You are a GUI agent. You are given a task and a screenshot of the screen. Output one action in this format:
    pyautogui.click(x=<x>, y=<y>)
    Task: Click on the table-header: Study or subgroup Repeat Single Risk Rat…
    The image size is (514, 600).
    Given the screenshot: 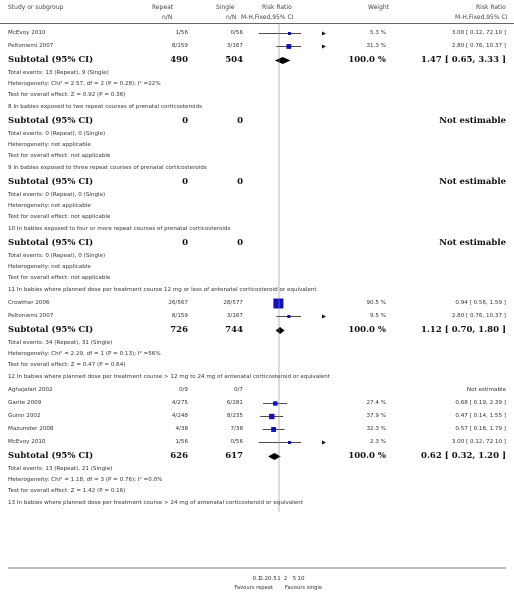 What is the action you would take?
    pyautogui.click(x=257, y=12)
    